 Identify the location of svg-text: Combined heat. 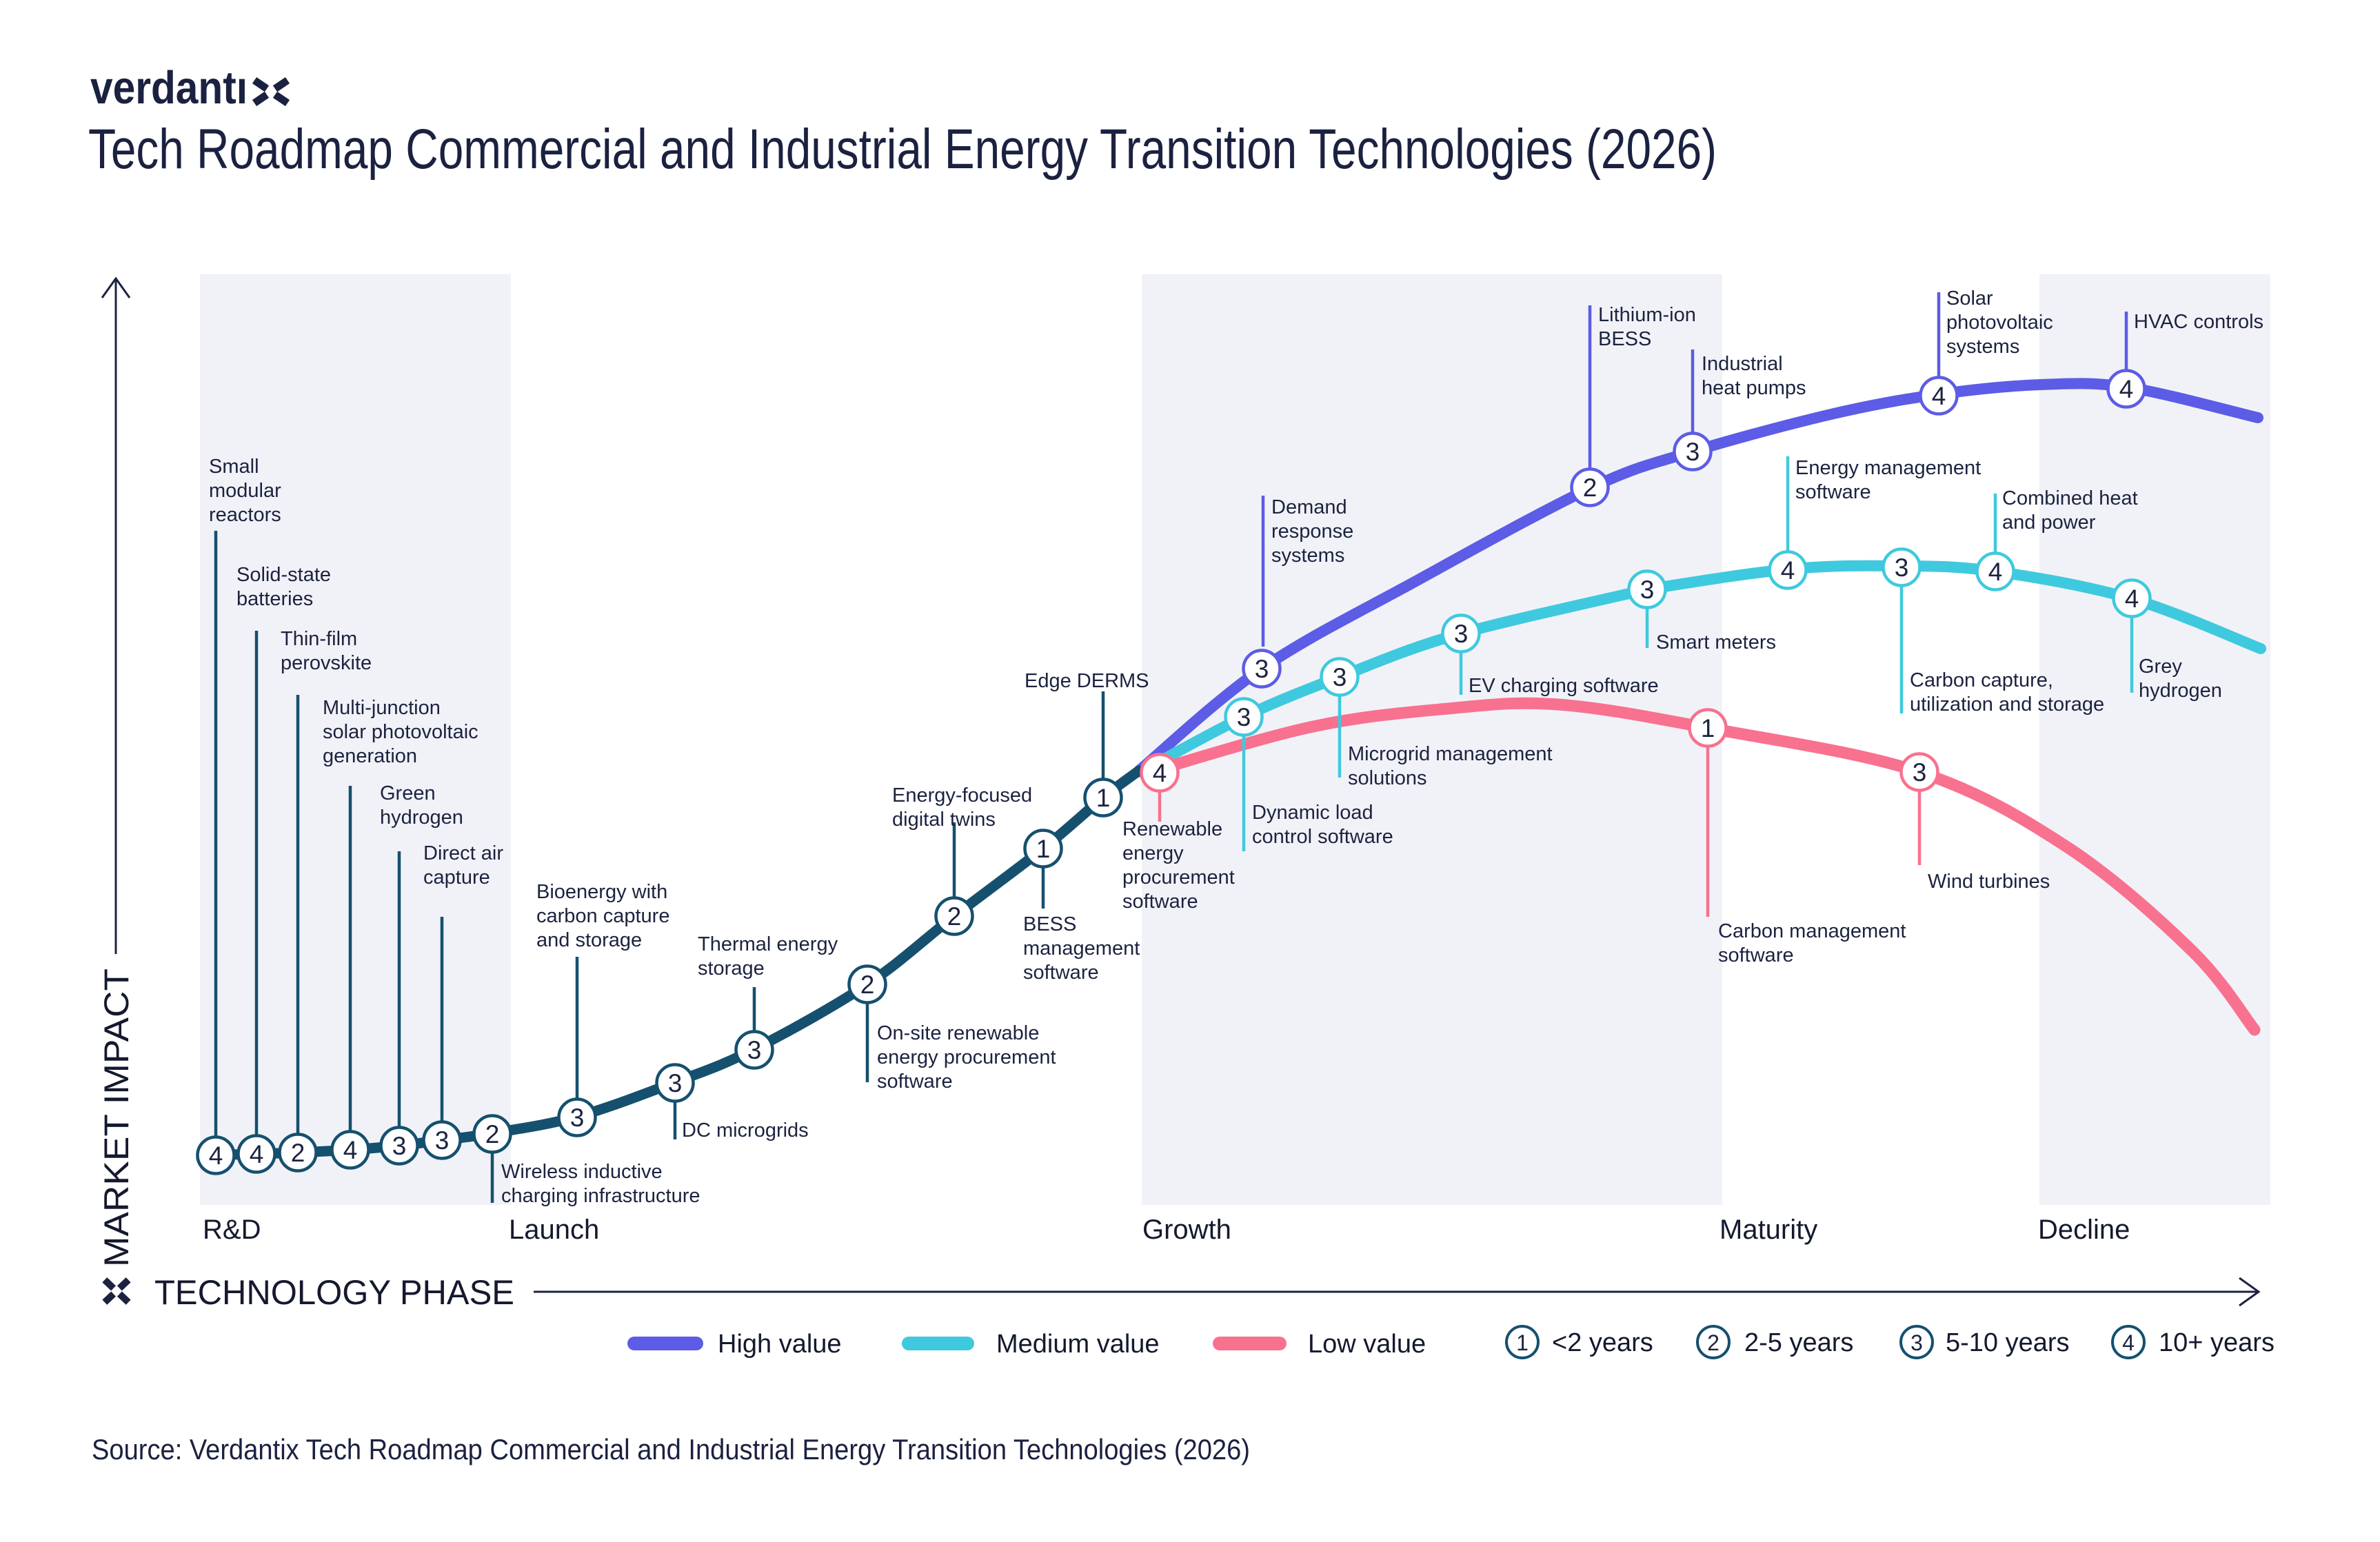
(2070, 498).